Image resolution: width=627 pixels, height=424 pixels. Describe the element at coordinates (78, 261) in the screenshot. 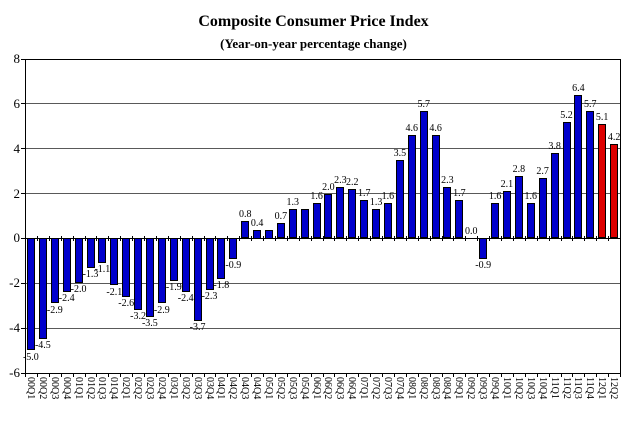

I see `bar-01Q1` at that location.